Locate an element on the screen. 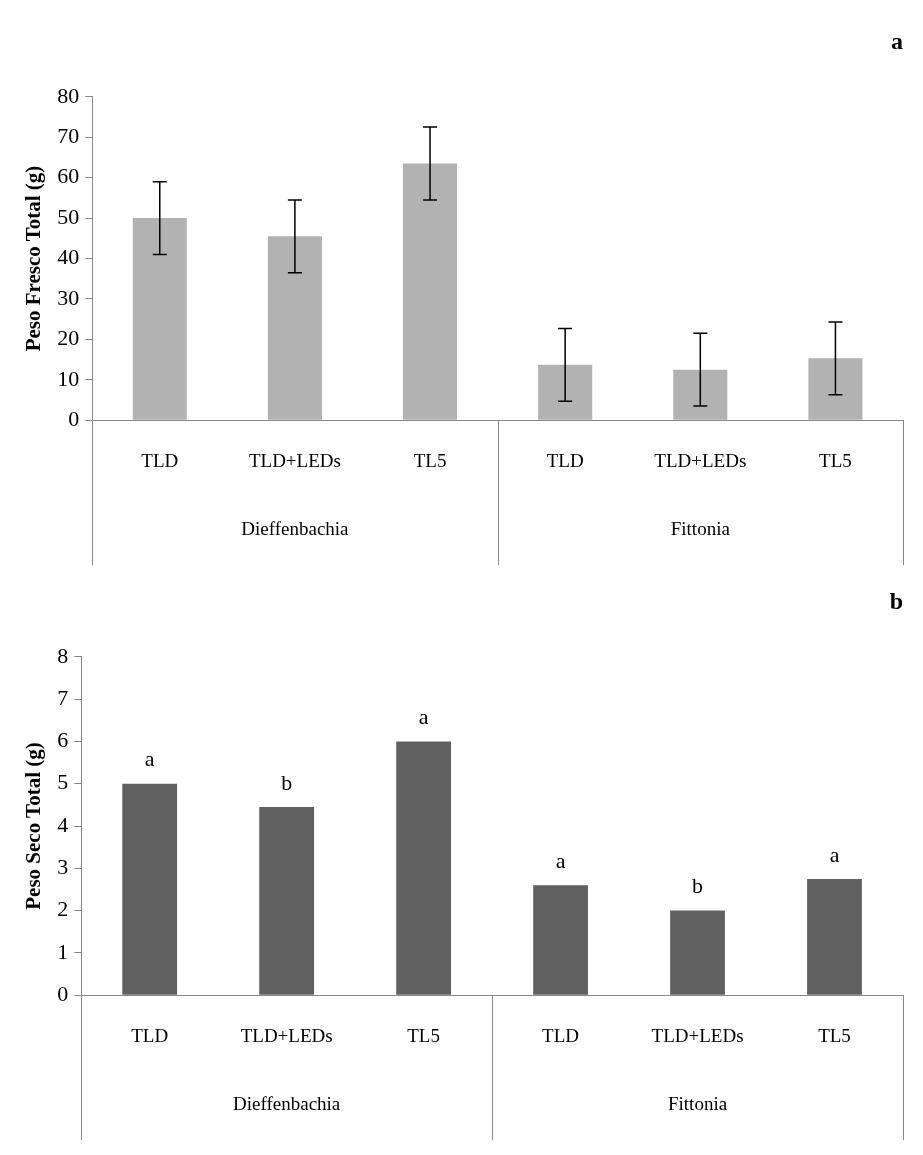  chart-title: a is located at coordinates (897, 40).